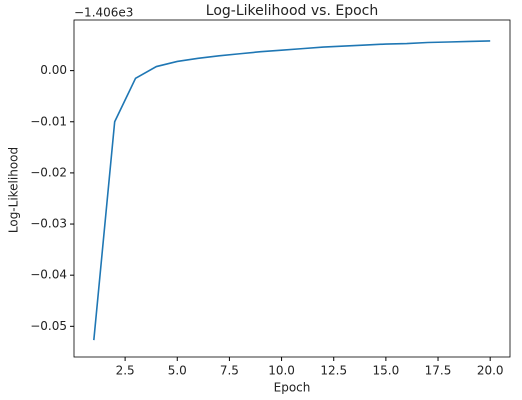  What do you see at coordinates (438, 371) in the screenshot?
I see `x-tick-label: 17.5` at bounding box center [438, 371].